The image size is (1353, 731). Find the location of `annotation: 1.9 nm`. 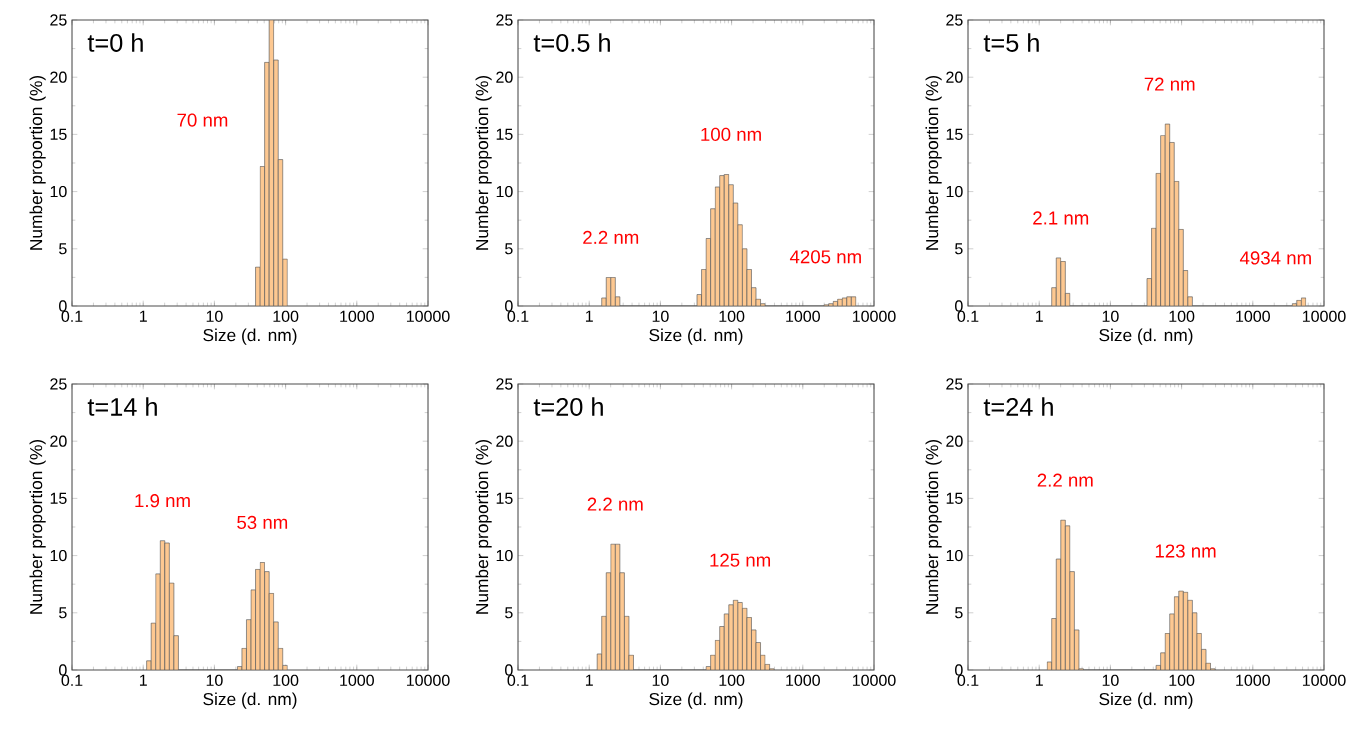

annotation: 1.9 nm is located at coordinates (162, 501).